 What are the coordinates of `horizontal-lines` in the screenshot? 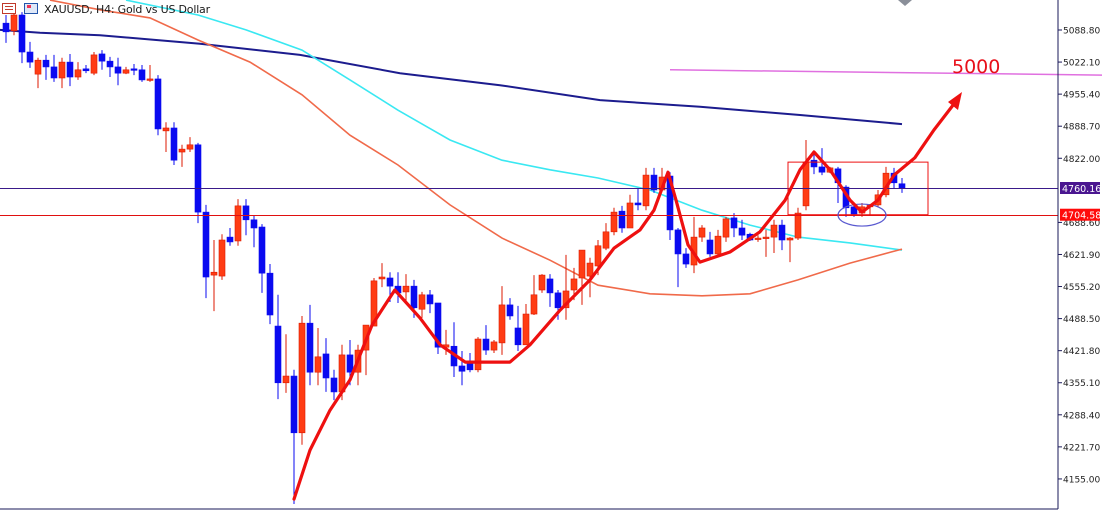 It's located at (529, 202).